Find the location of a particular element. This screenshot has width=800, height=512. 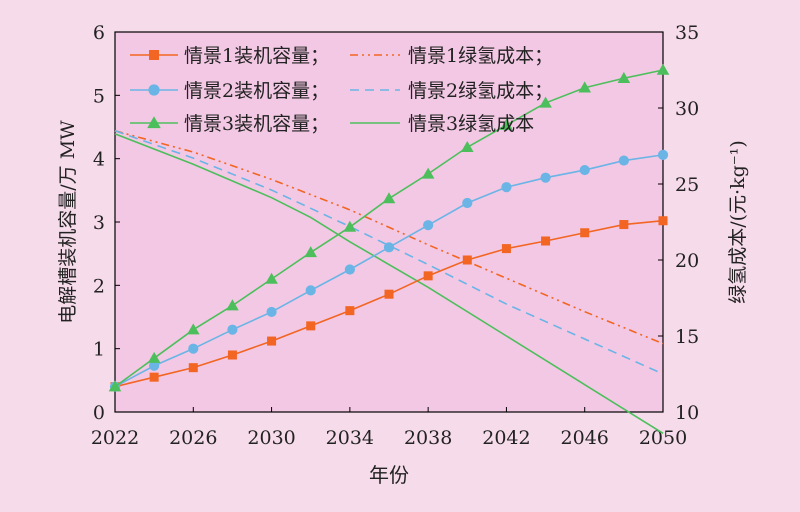

y-left-tick-label: 6 is located at coordinates (99, 33).